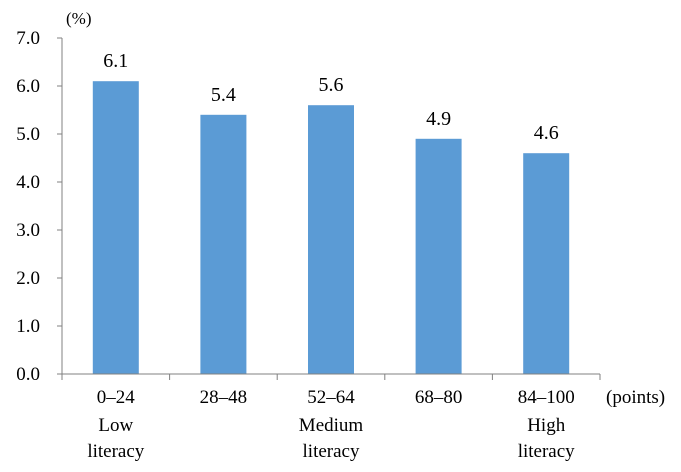 The width and height of the screenshot is (681, 472). What do you see at coordinates (224, 397) in the screenshot?
I see `x-category-label: 28–48` at bounding box center [224, 397].